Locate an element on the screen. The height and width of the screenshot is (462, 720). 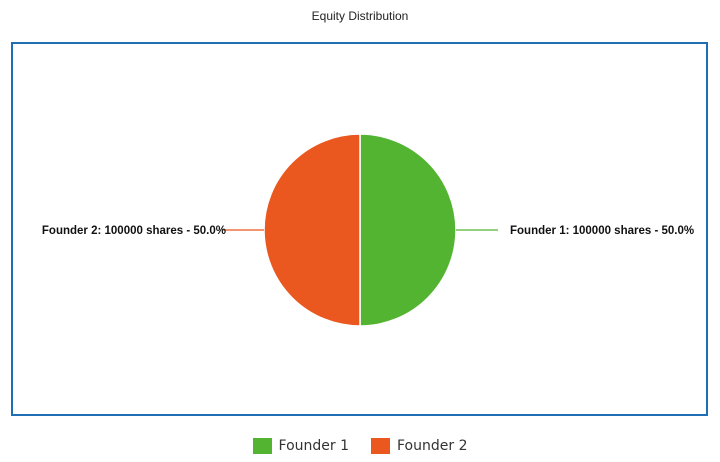
legend-label: Founder 2 is located at coordinates (432, 446).